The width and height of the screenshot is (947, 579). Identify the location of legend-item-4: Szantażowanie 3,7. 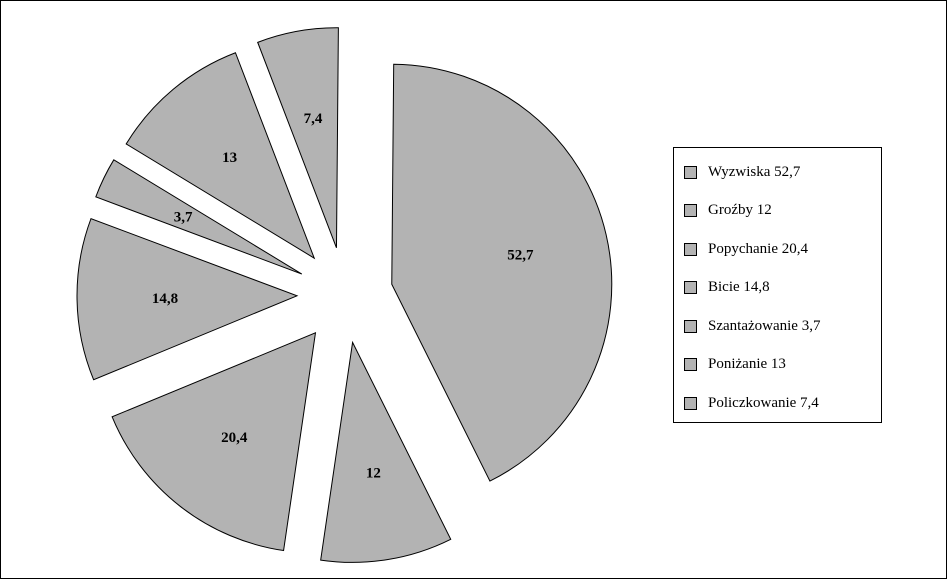
(752, 326).